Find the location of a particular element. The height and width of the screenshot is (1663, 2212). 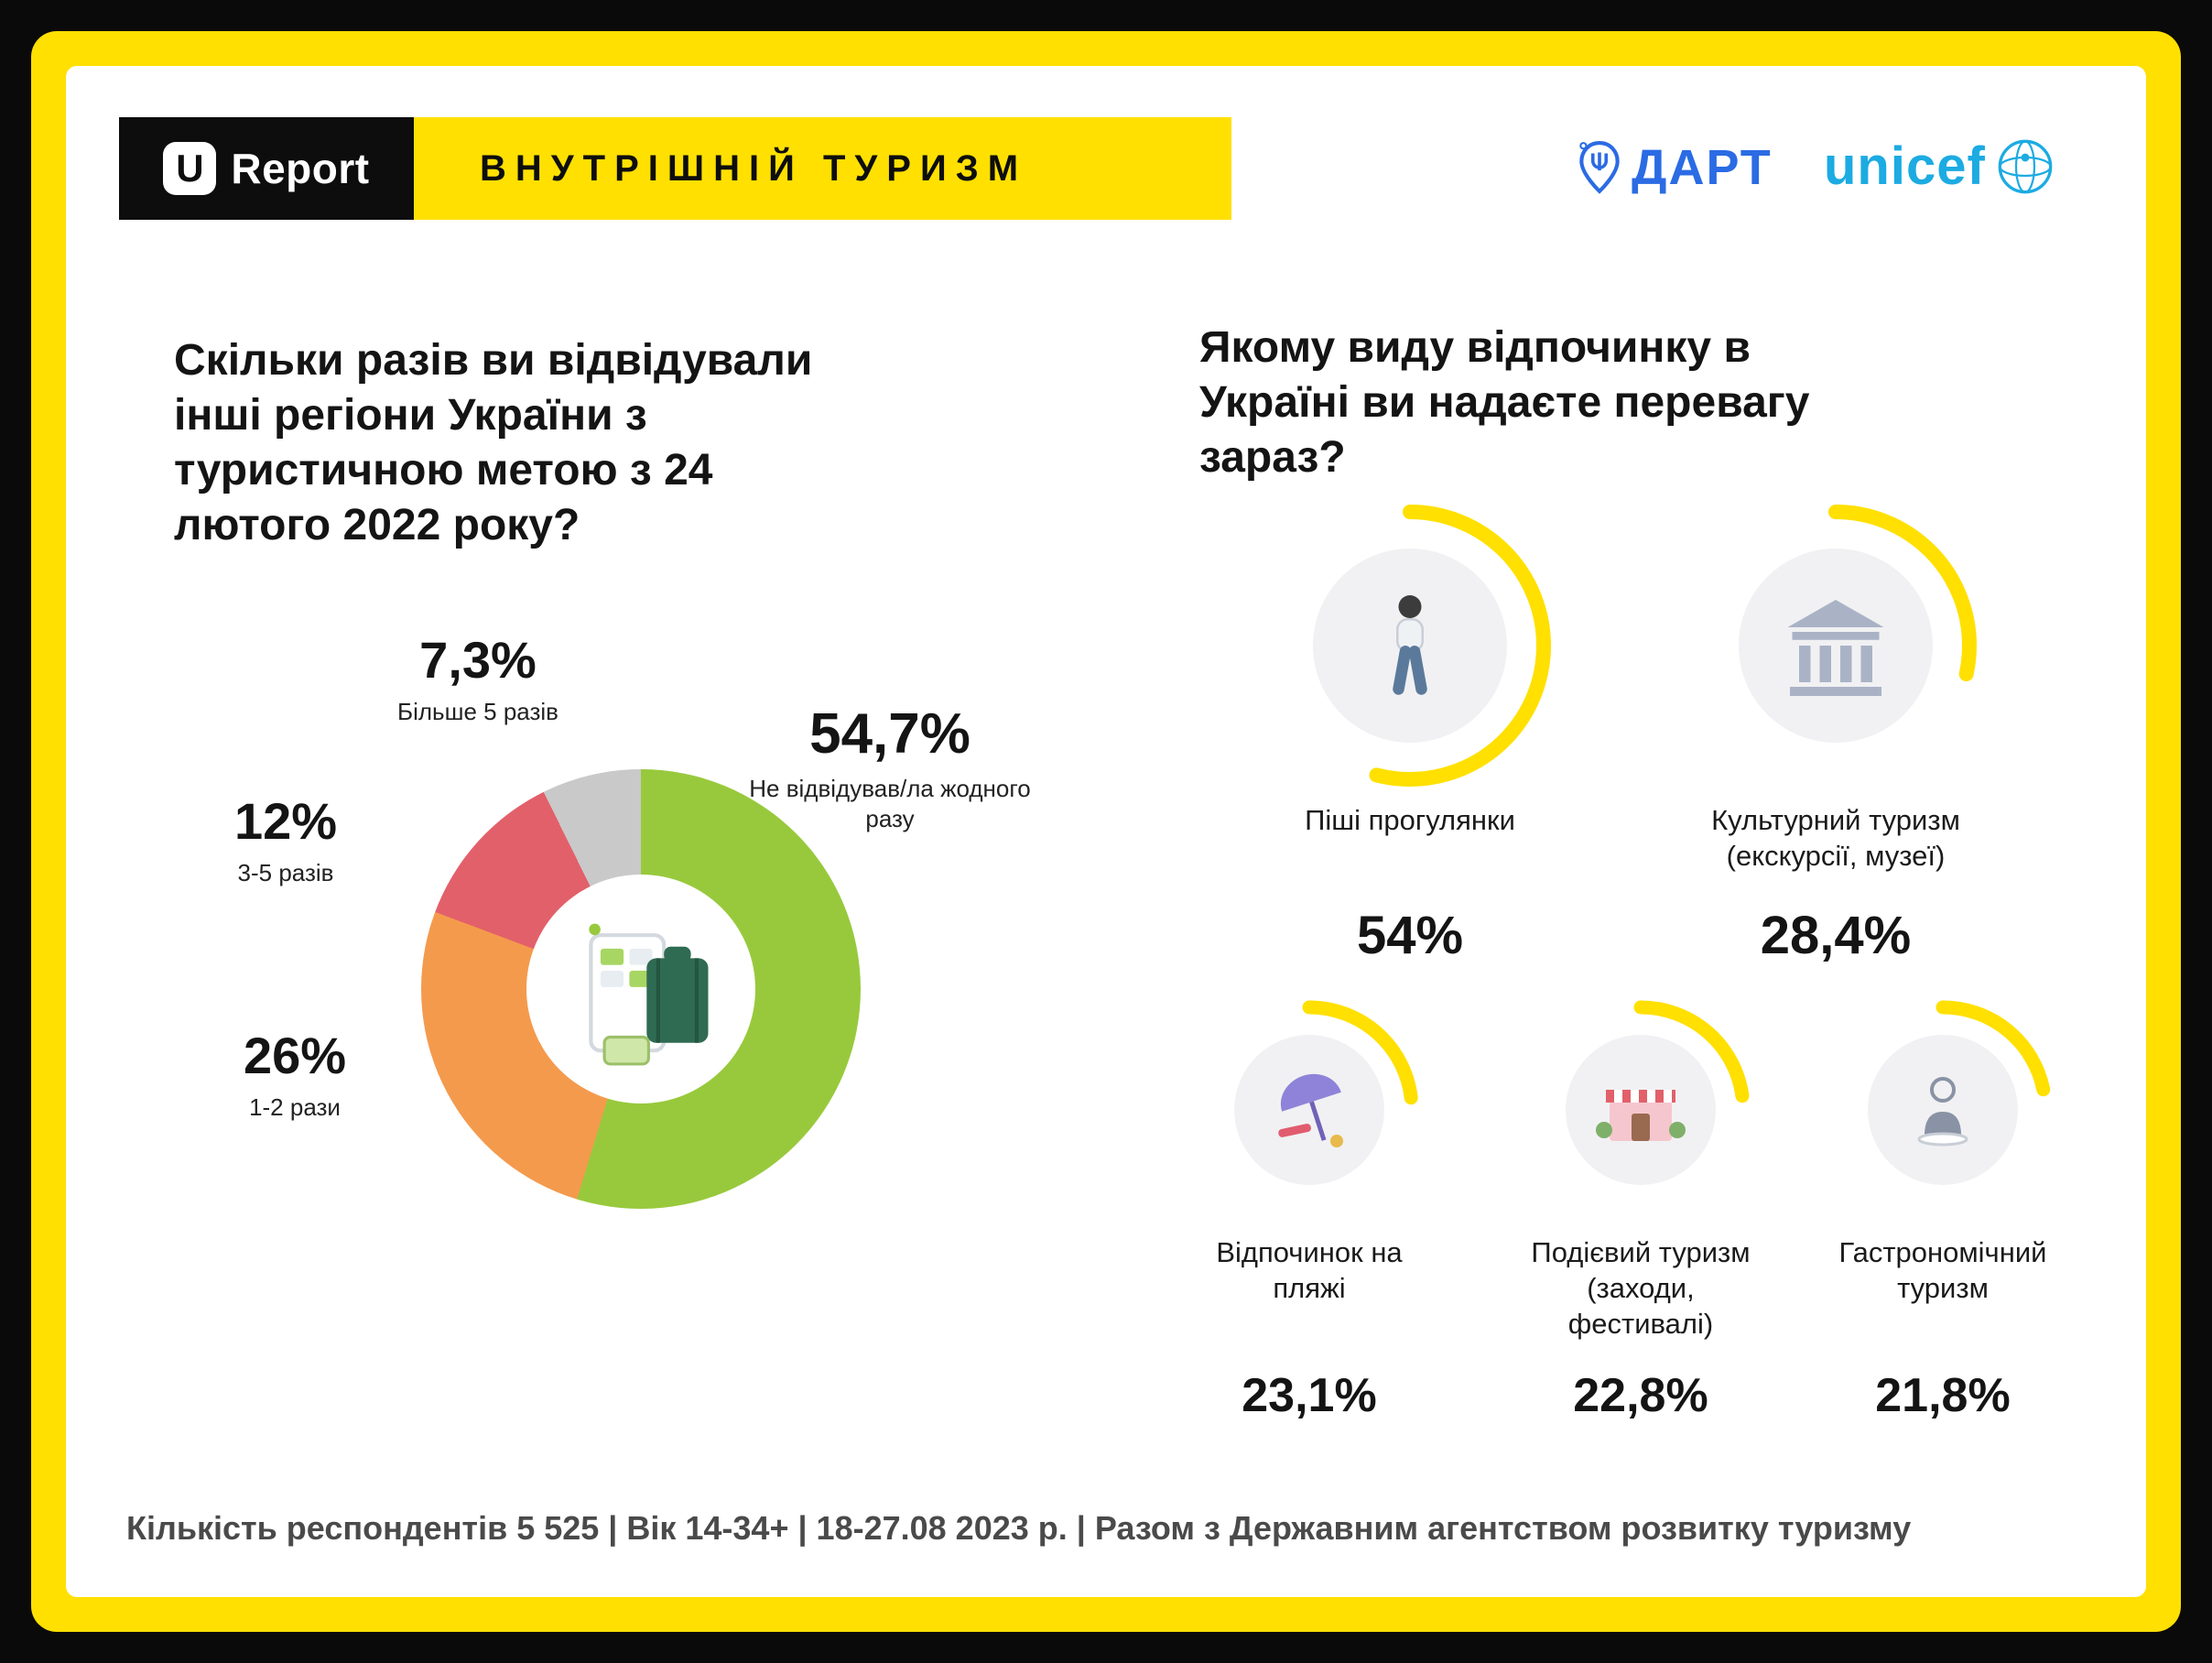

stat-gastronomy: Гастрономічний туризм 21,8% is located at coordinates (1943, 1212).